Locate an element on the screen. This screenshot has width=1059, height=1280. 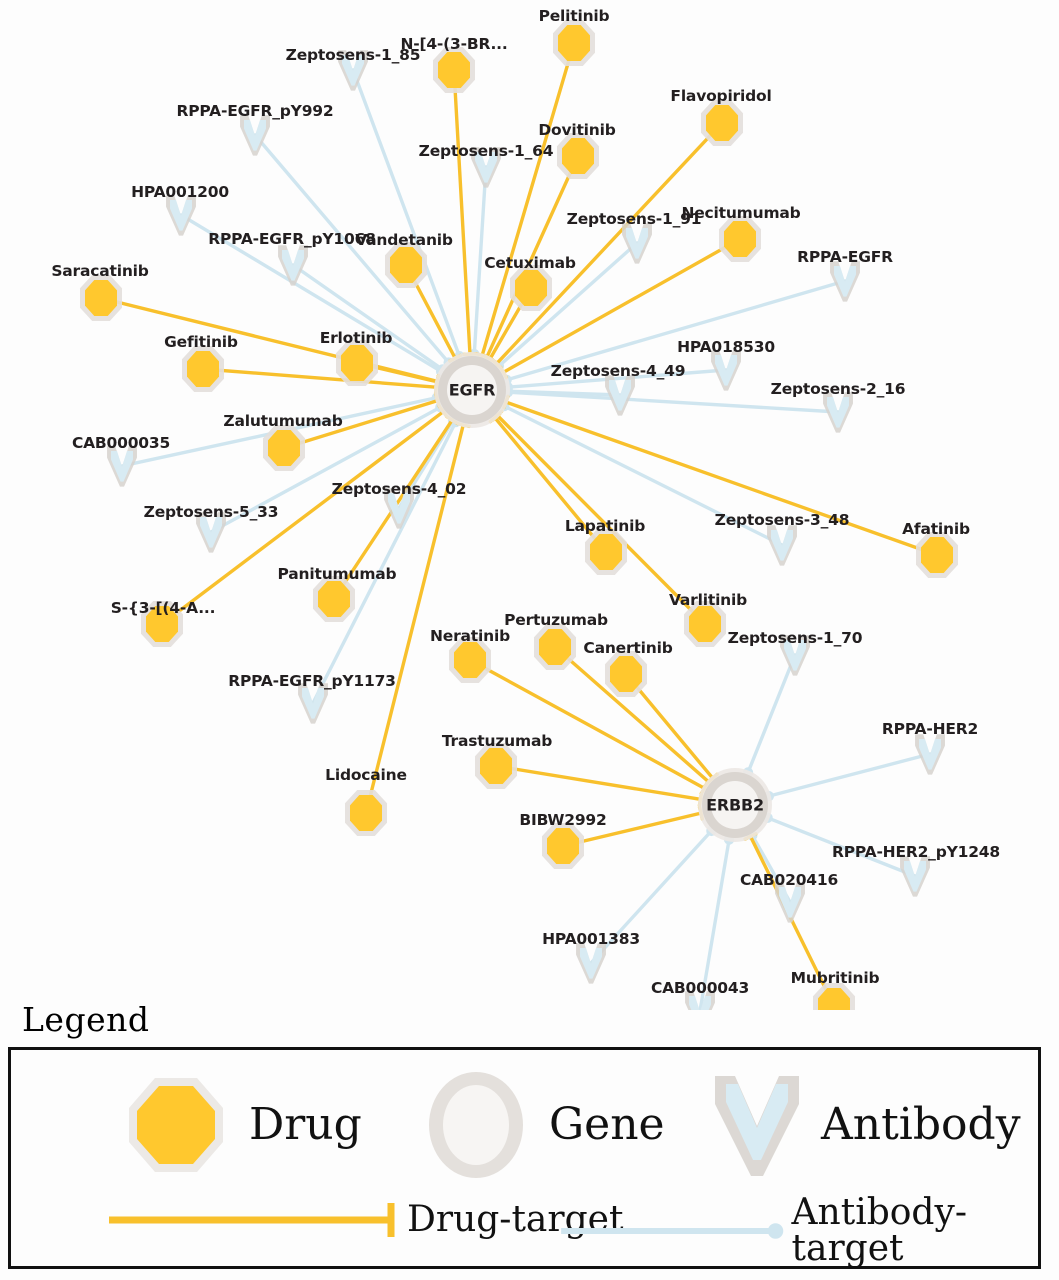
legend-label-gene: Gene is located at coordinates (607, 1124).